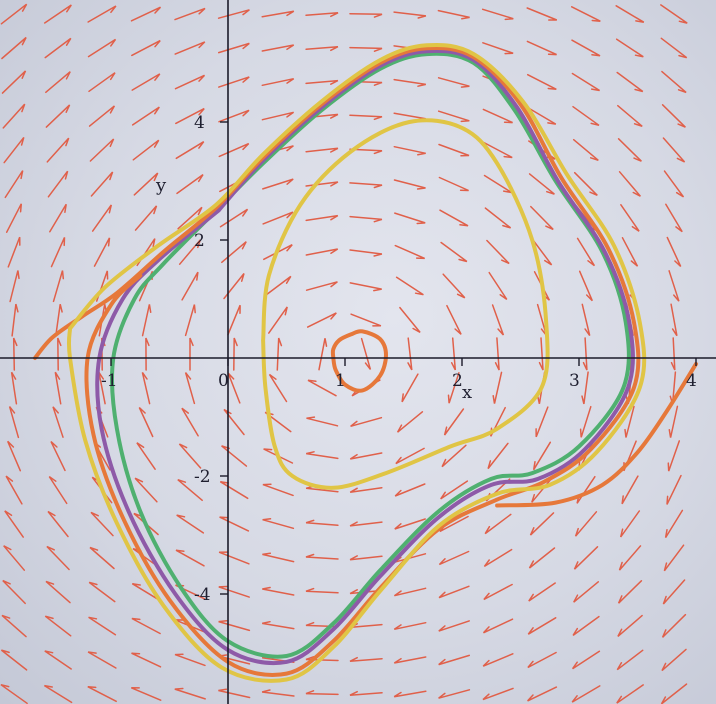 This screenshot has width=716, height=704. Describe the element at coordinates (223, 381) in the screenshot. I see `x-tick-label-0: 0` at that location.